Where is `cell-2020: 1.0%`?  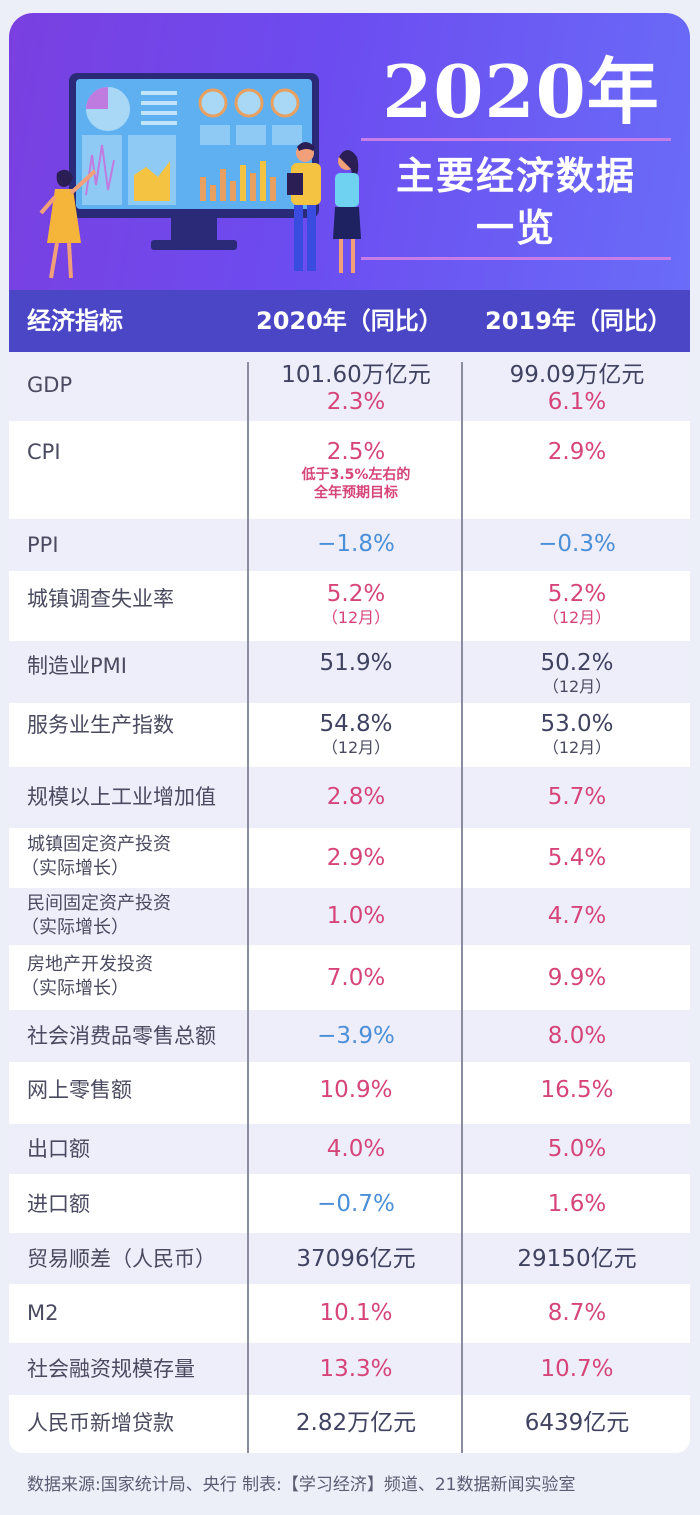
cell-2020: 1.0% is located at coordinates (356, 916).